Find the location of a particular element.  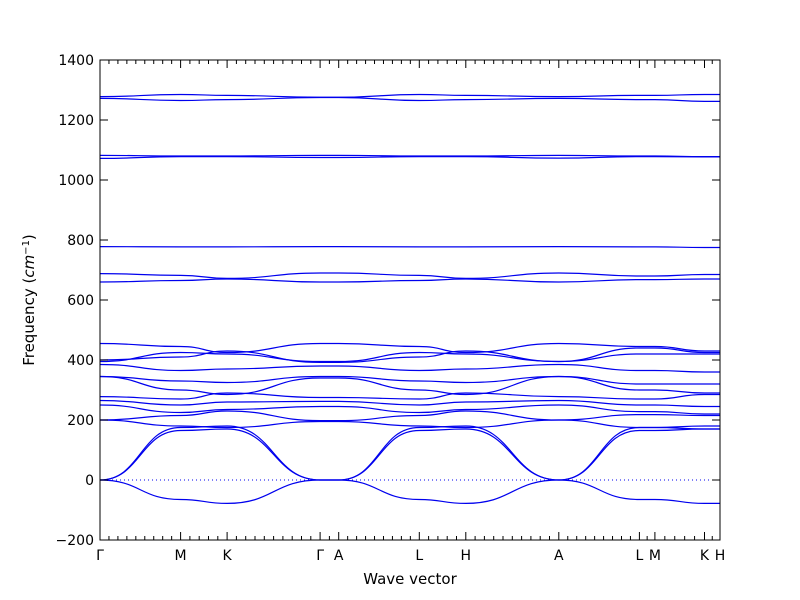

y-tick-label: 0 is located at coordinates (89, 481).